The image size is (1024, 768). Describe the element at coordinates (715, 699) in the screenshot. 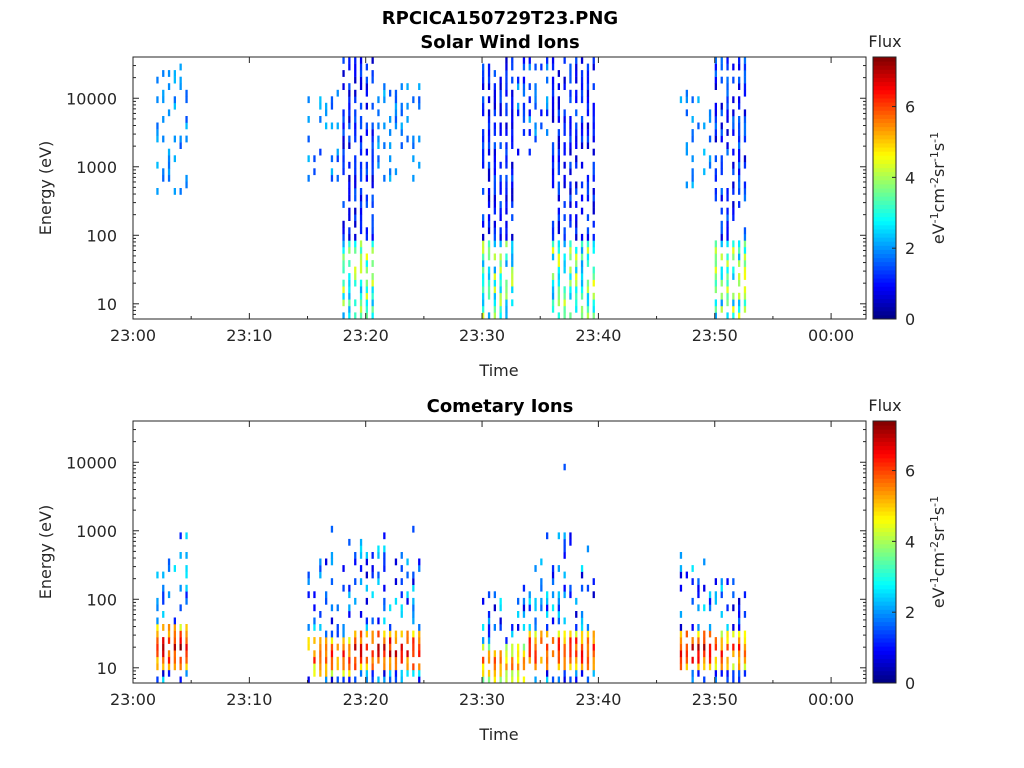

I see `x-tick-label: 23:50` at that location.